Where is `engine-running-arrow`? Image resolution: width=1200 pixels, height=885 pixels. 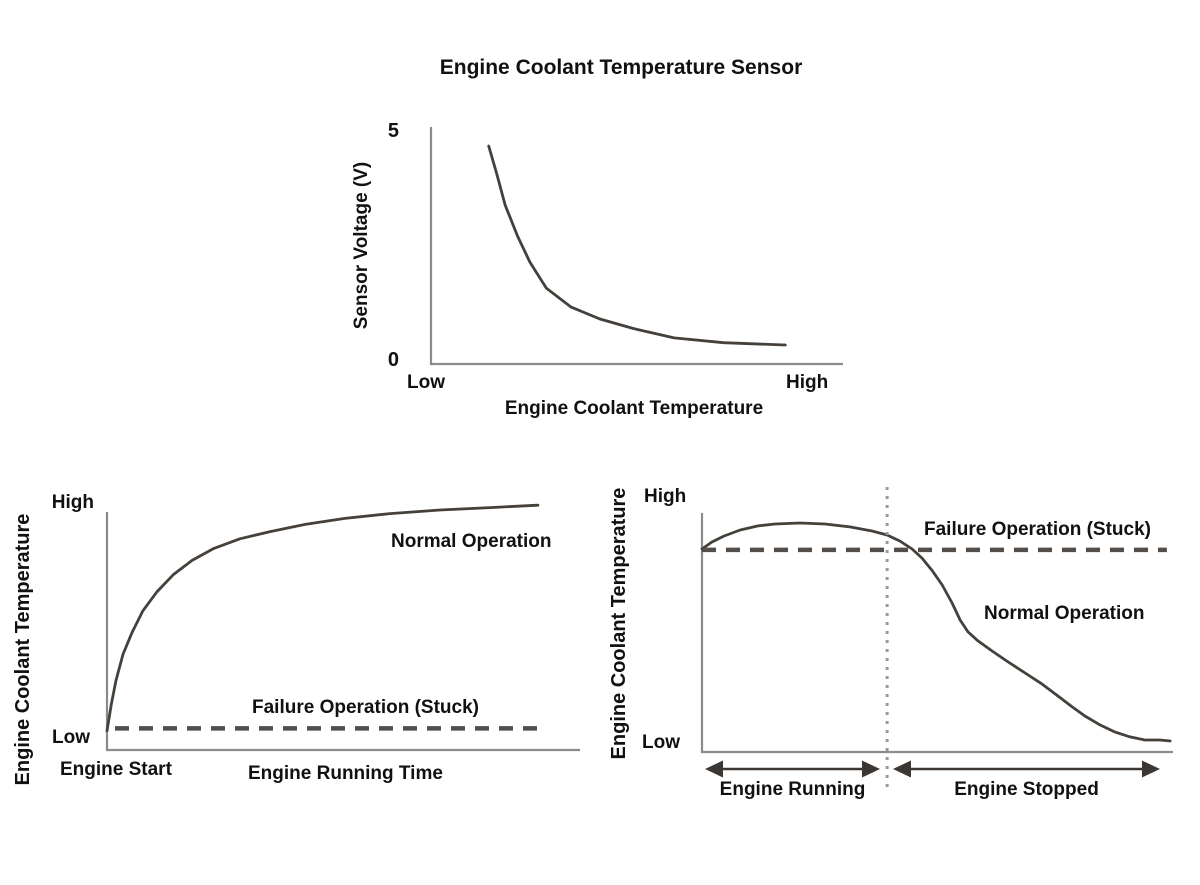
engine-running-arrow is located at coordinates (792, 769).